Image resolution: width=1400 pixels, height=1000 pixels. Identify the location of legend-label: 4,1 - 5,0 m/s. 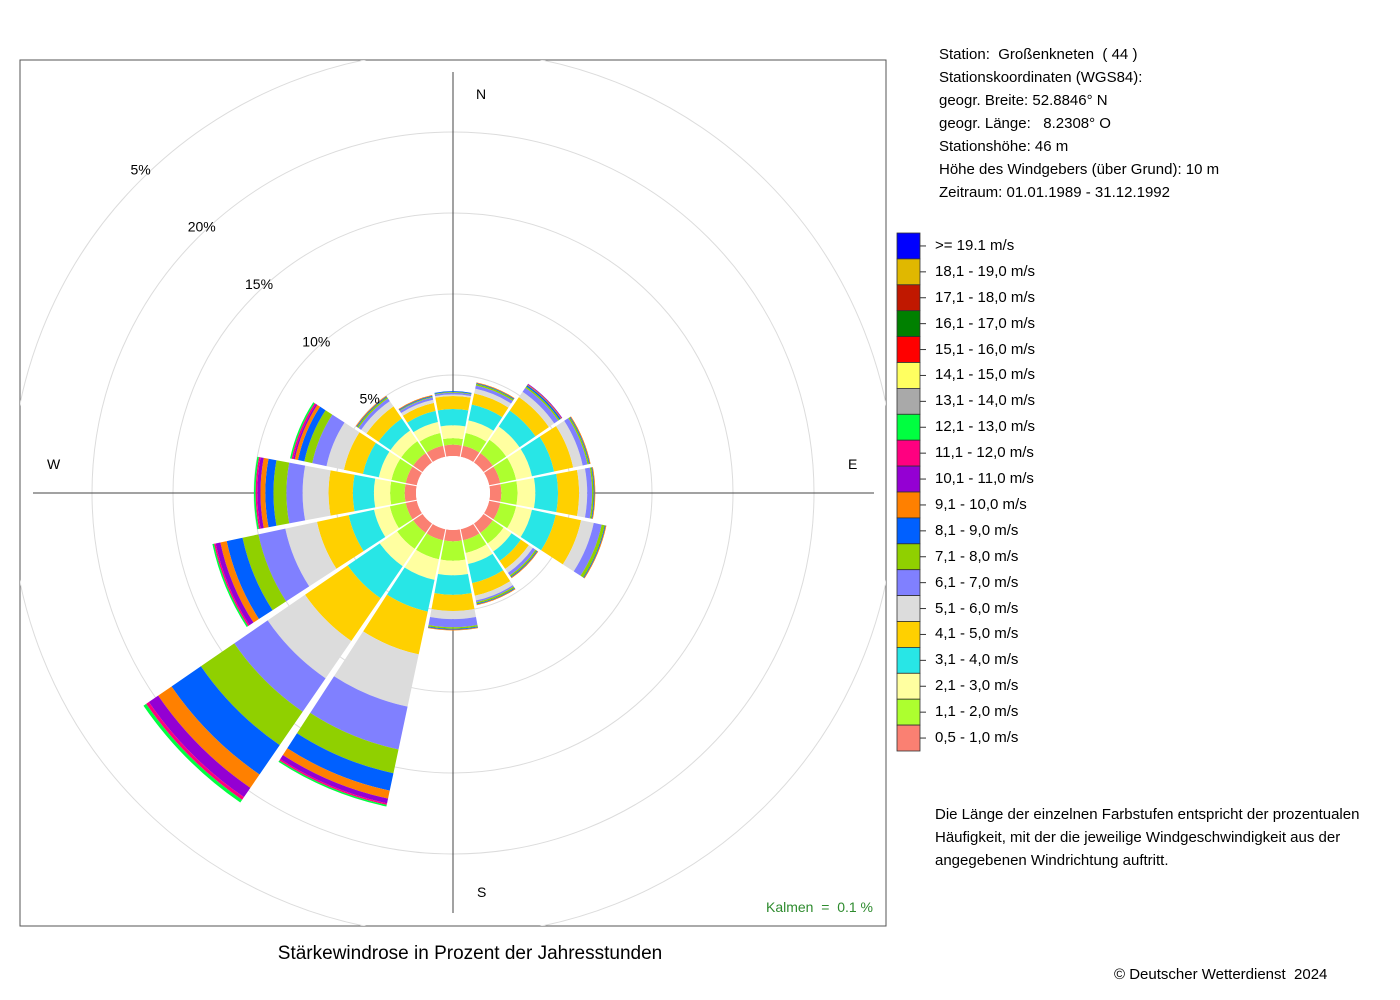
(977, 634).